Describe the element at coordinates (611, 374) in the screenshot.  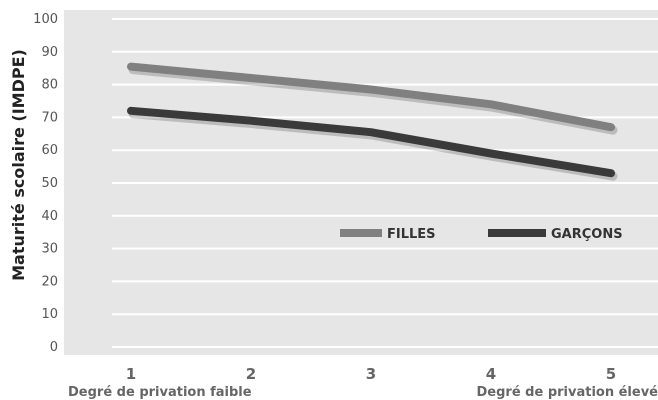
I see `x-tick-label: 5` at that location.